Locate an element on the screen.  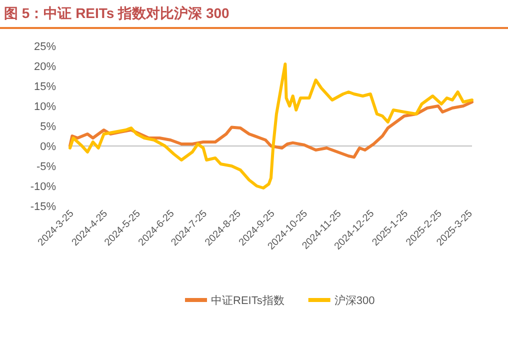
y-tick-label: 10% is located at coordinates (45, 107).